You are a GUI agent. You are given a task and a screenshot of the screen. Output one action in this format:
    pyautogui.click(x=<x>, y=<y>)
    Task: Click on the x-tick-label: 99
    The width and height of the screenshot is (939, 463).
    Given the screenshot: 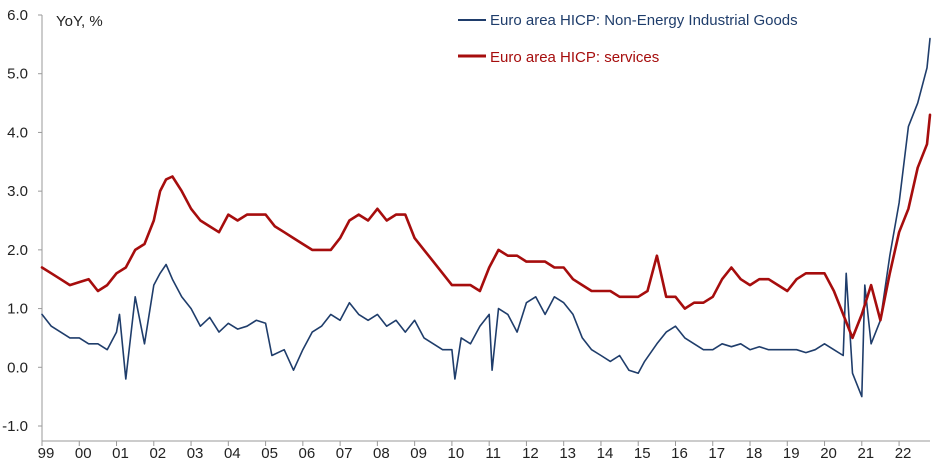 What is the action you would take?
    pyautogui.click(x=46, y=453)
    